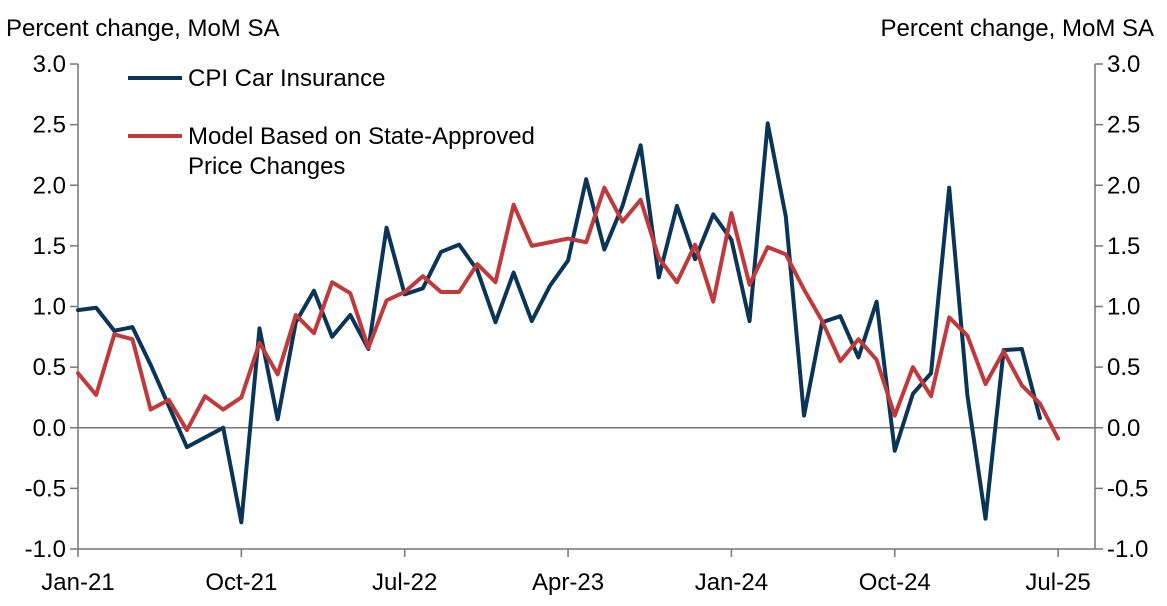  What do you see at coordinates (361, 136) in the screenshot?
I see `legend-label-model-line1: Model Based on State-Approved` at bounding box center [361, 136].